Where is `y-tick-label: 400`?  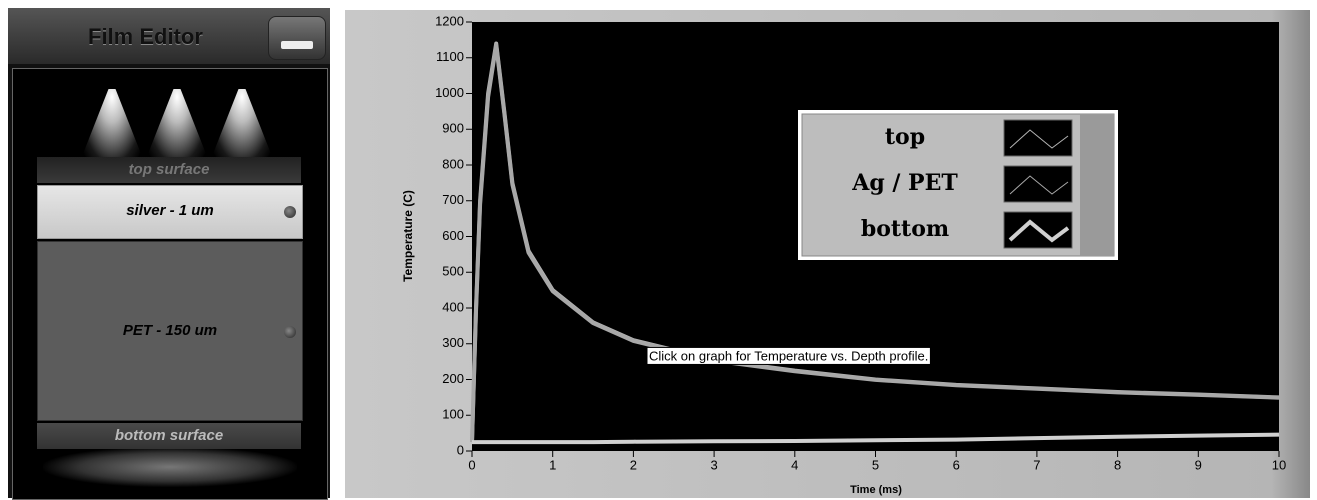
y-tick-label: 400 is located at coordinates (453, 306).